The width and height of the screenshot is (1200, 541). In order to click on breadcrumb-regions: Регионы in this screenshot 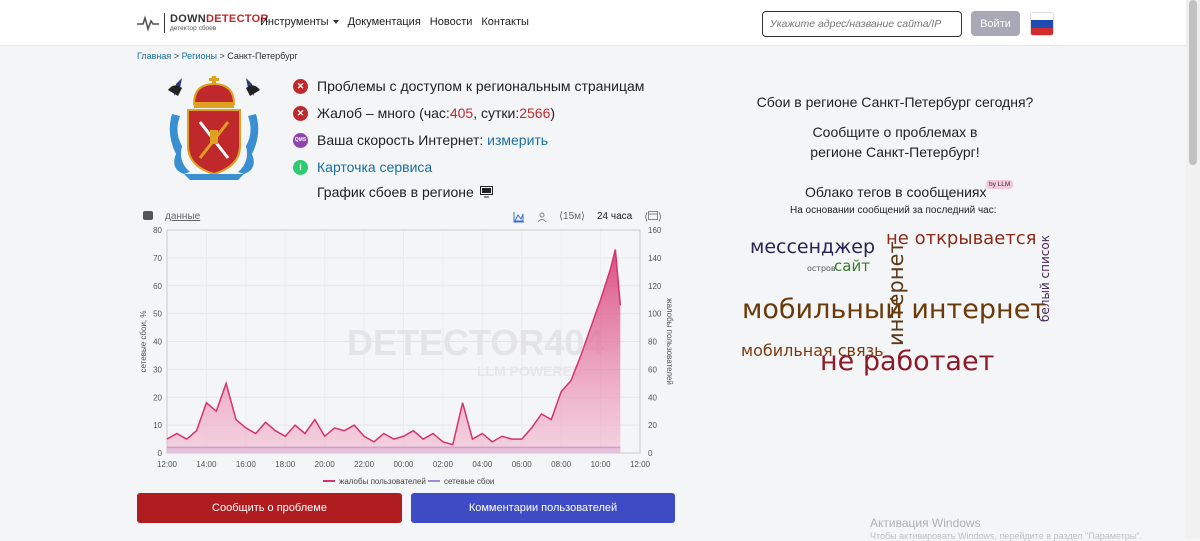, I will do `click(199, 56)`.